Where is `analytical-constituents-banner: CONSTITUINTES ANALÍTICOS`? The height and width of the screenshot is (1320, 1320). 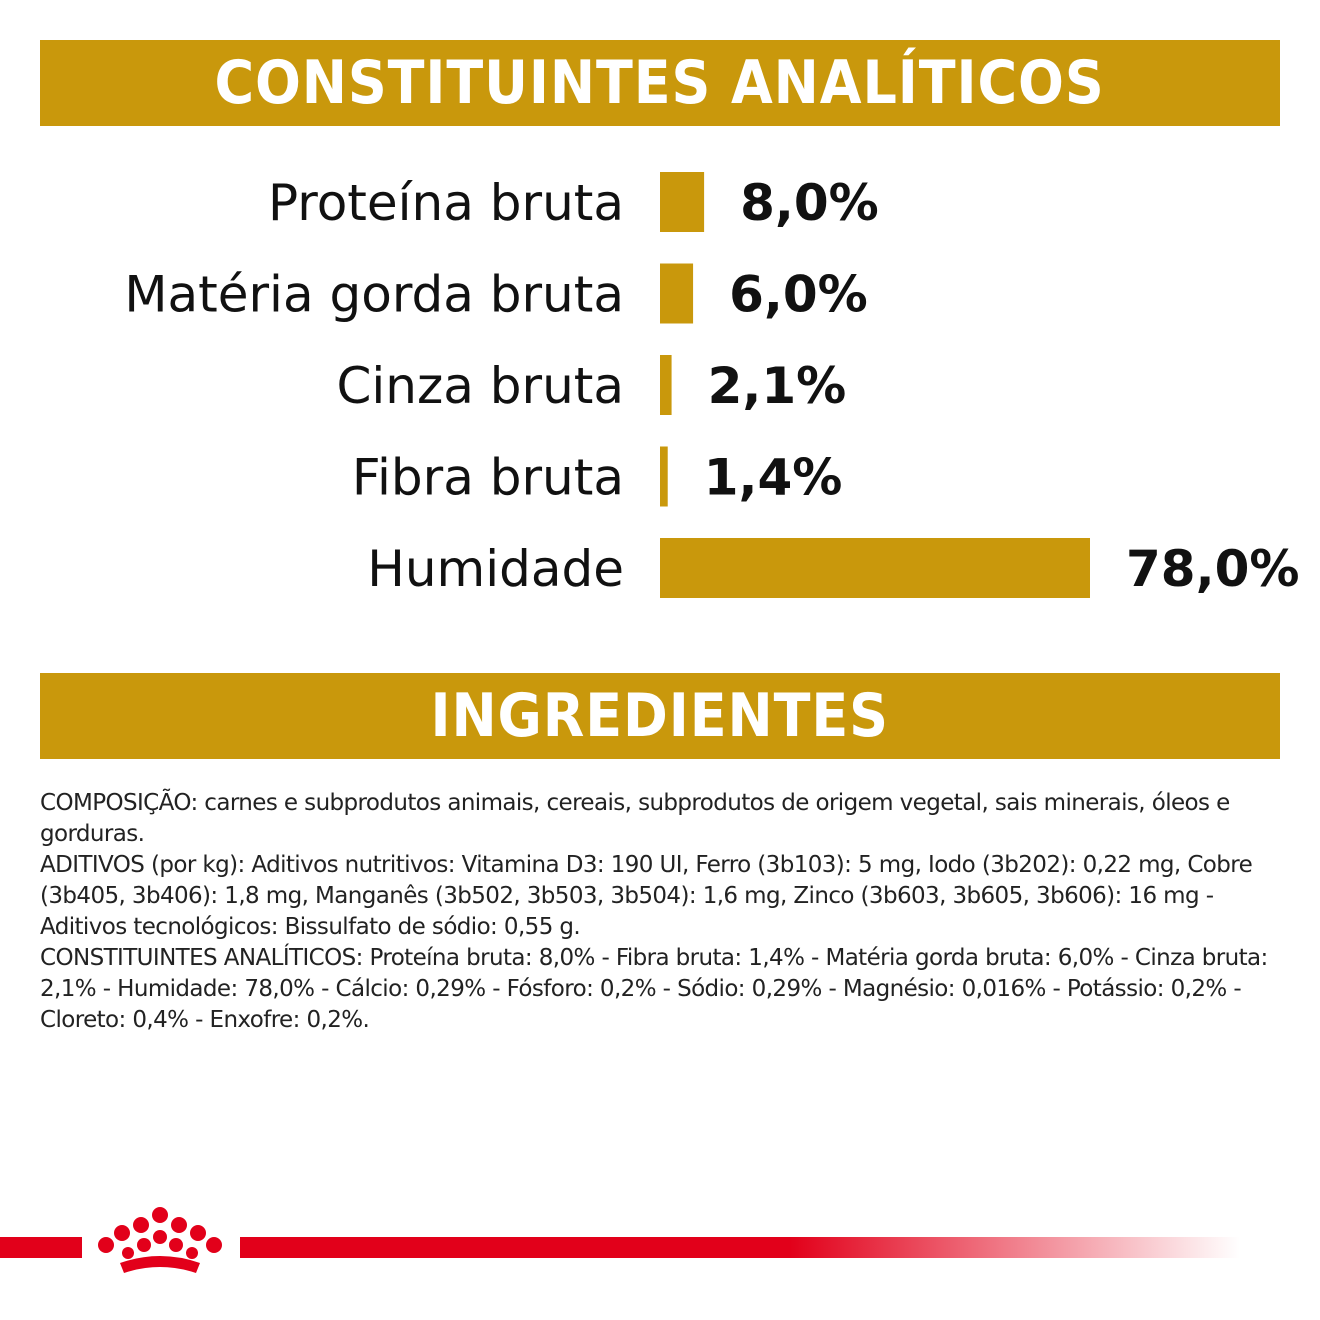
analytical-constituents-banner: CONSTITUINTES ANALÍTICOS is located at coordinates (660, 83).